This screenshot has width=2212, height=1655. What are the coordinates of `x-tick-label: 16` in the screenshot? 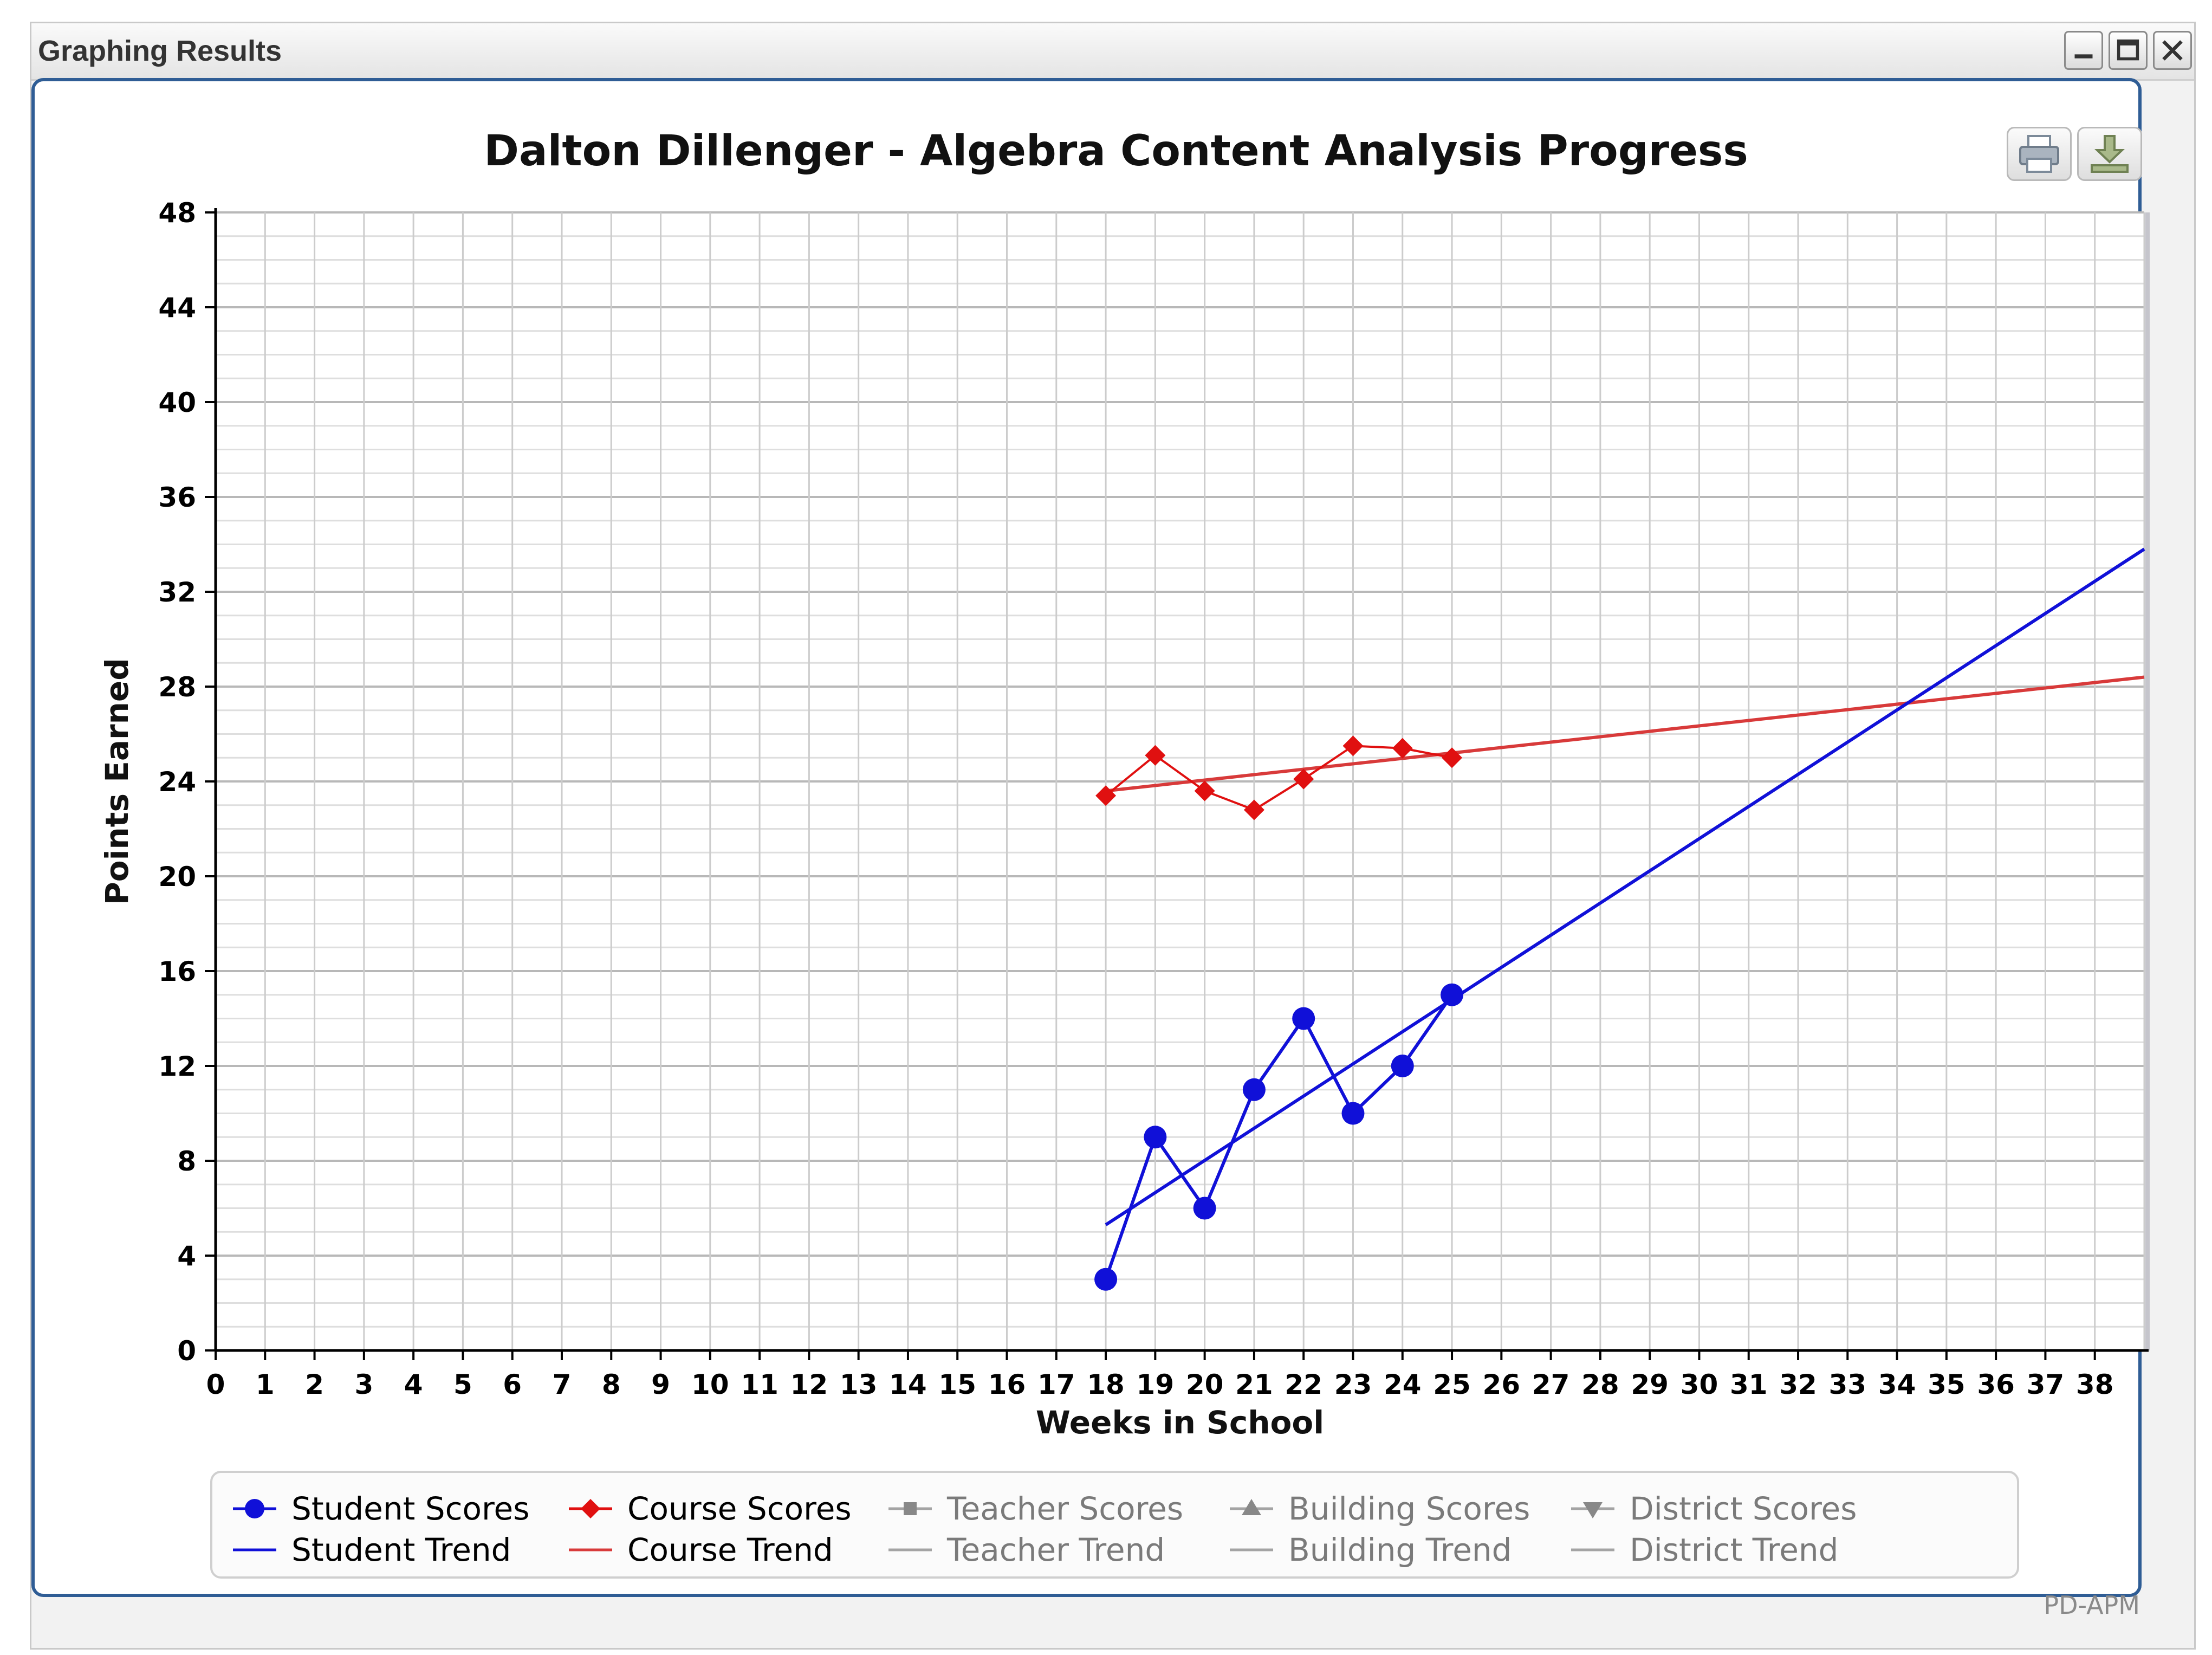 It's located at (1007, 1384).